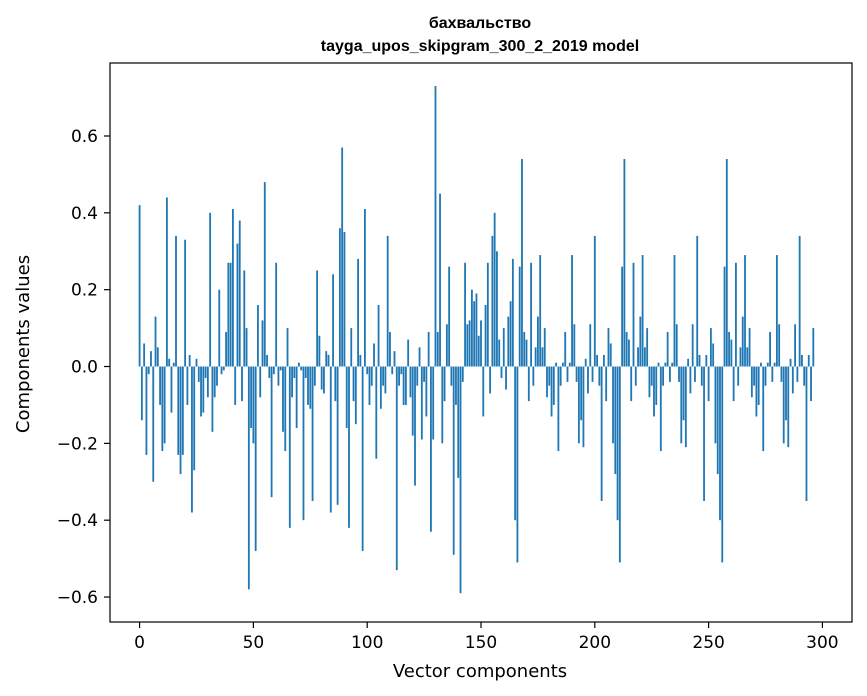  I want to click on x-tick-label: 100, so click(367, 643).